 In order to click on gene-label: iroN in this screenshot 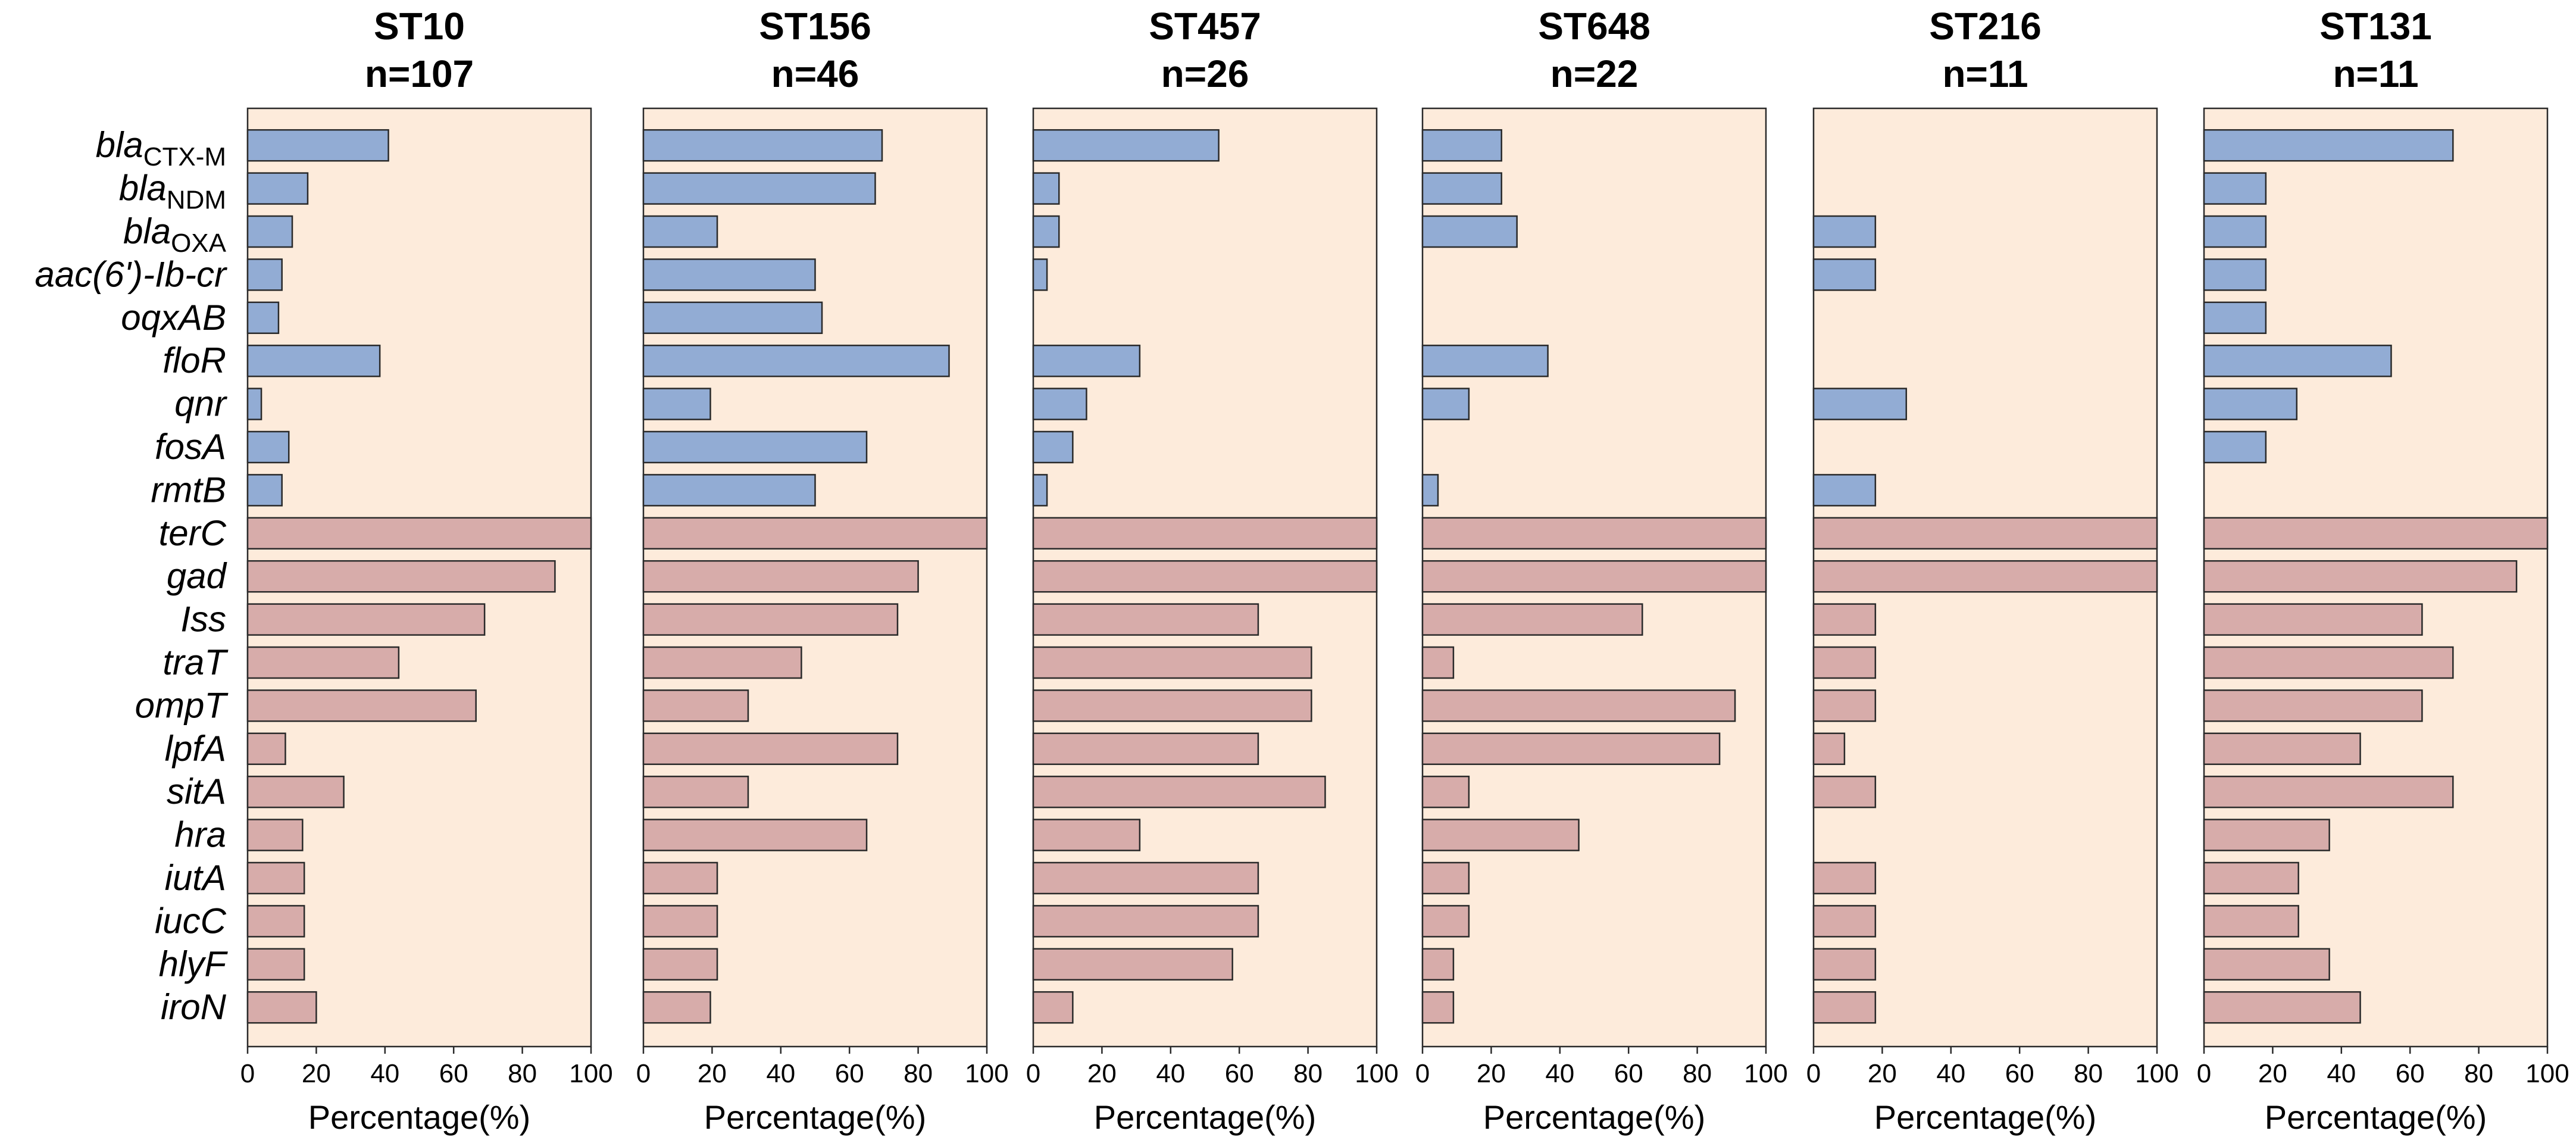, I will do `click(194, 1007)`.